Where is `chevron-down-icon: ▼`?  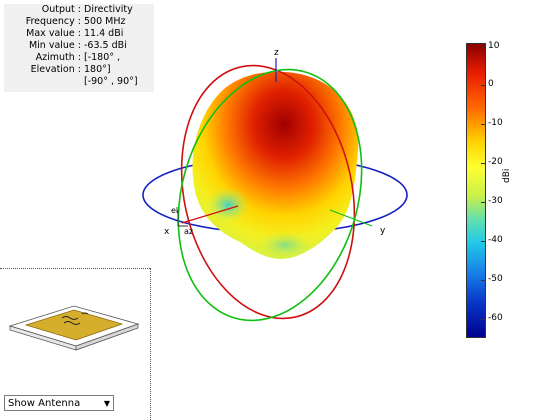 chevron-down-icon: ▼ is located at coordinates (106, 403).